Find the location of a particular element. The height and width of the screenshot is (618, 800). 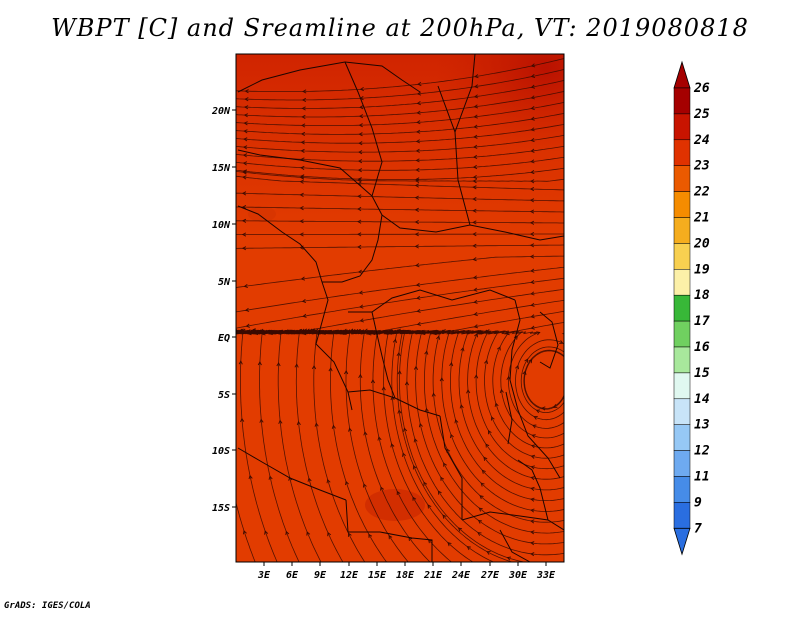

colorbar-label: 24 is located at coordinates (701, 140).